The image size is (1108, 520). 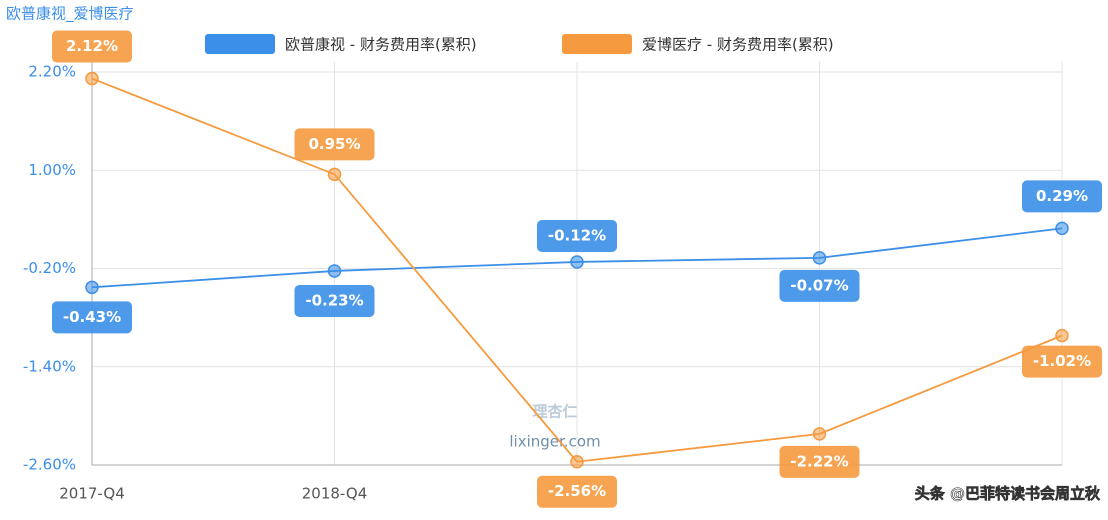 What do you see at coordinates (52, 170) in the screenshot?
I see `y-tick-label: 1.00%` at bounding box center [52, 170].